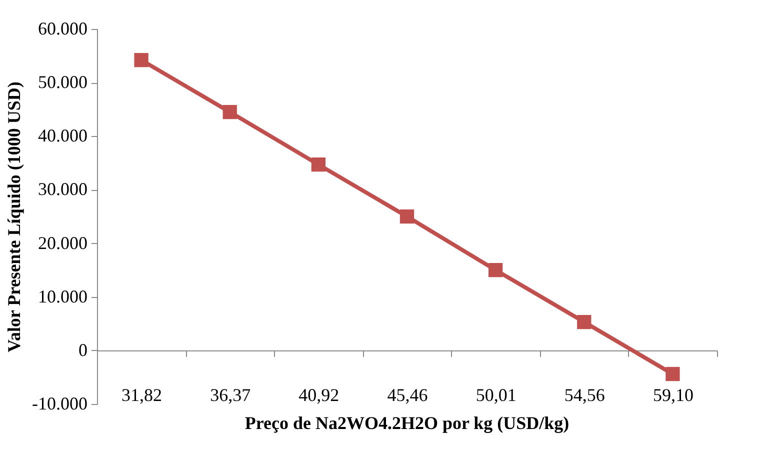 The height and width of the screenshot is (457, 757). Describe the element at coordinates (230, 394) in the screenshot. I see `x-tick-label: 36,37` at that location.